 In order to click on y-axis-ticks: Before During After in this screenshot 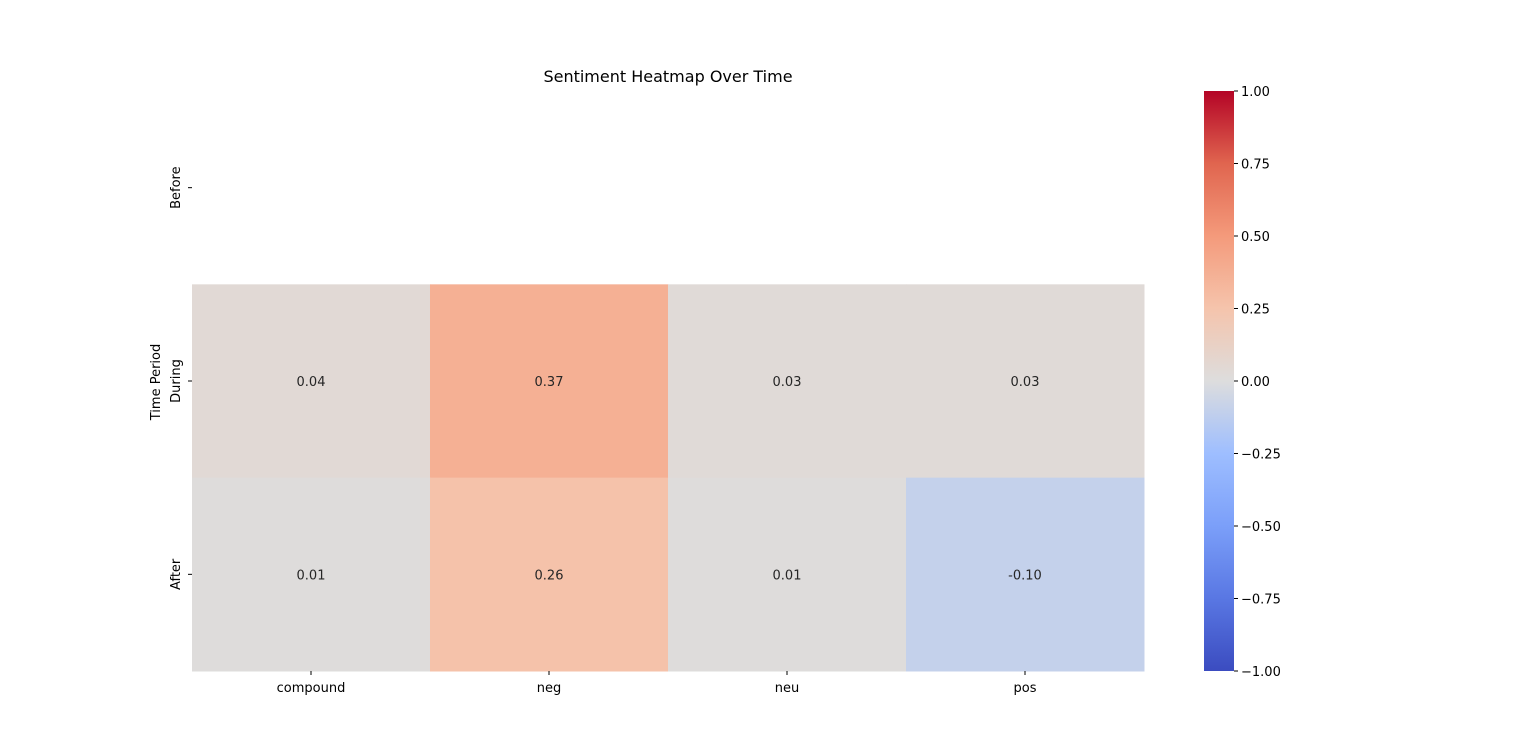, I will do `click(180, 378)`.